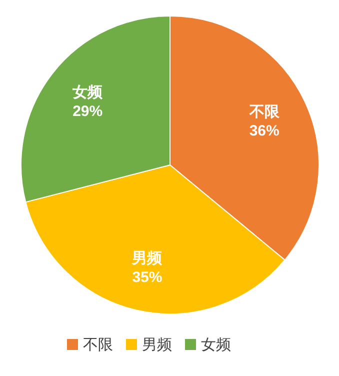 The image size is (339, 376). Describe the element at coordinates (87, 111) in the screenshot. I see `data-label: 29%` at that location.